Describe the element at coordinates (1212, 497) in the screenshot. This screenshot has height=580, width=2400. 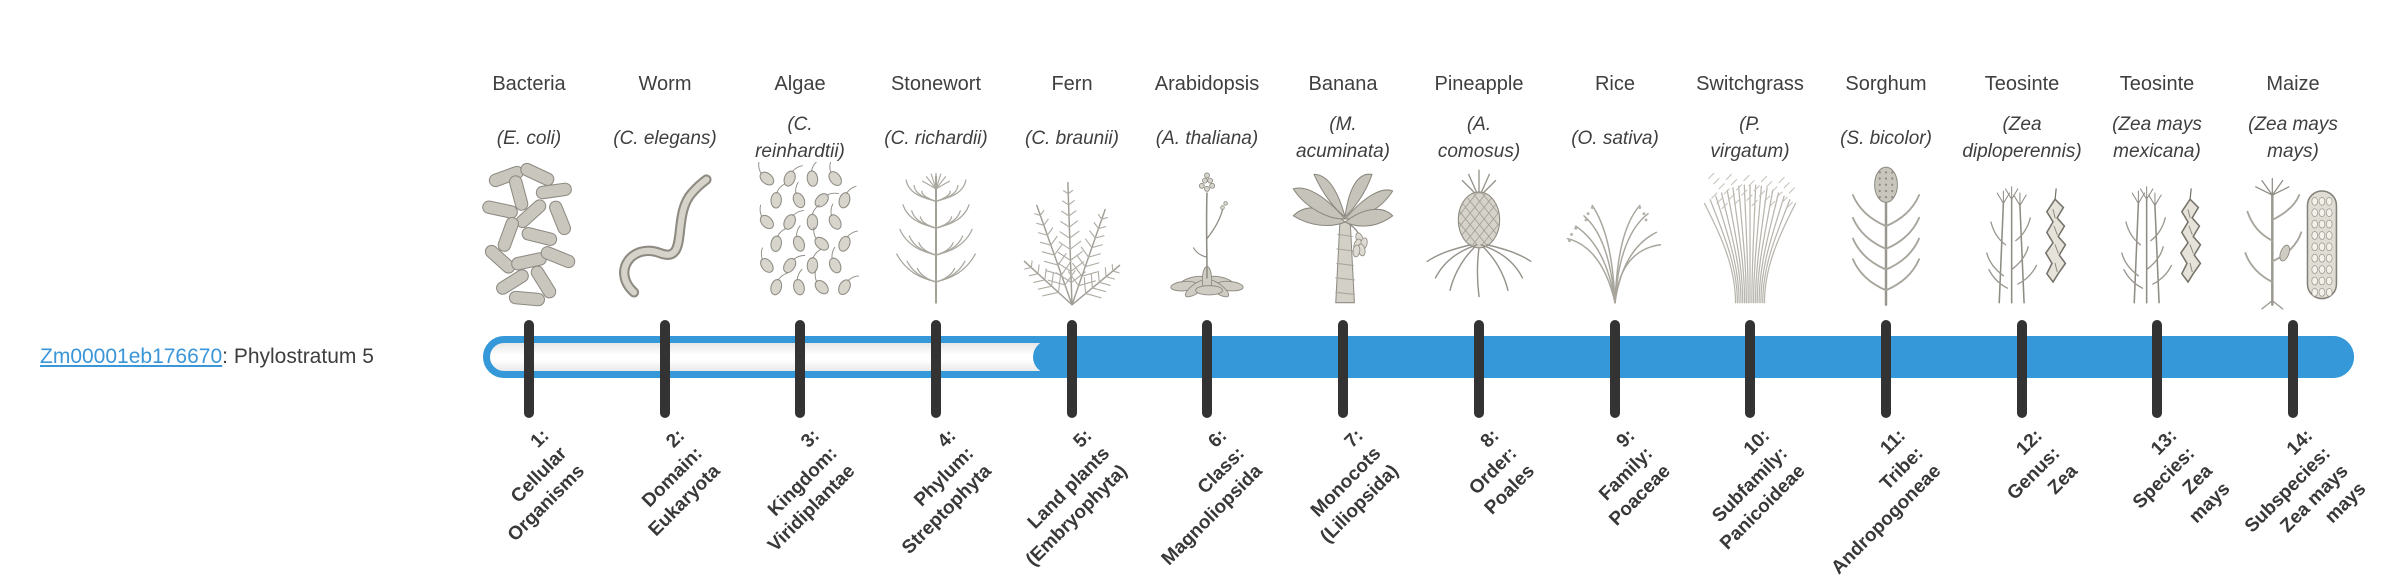
I see `stratum-rank-label: 6: Class: Magnoliopsida` at that location.